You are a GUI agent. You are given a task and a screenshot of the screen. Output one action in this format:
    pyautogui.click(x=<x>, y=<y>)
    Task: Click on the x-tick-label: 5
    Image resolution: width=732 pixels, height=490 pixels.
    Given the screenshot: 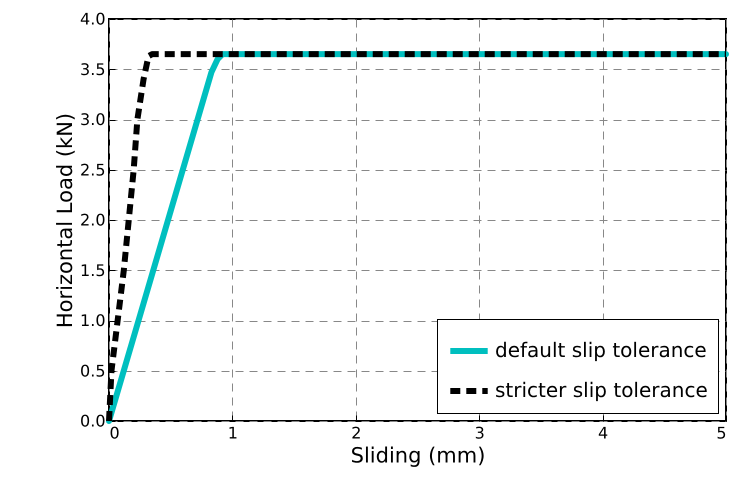 What is the action you would take?
    pyautogui.click(x=721, y=433)
    